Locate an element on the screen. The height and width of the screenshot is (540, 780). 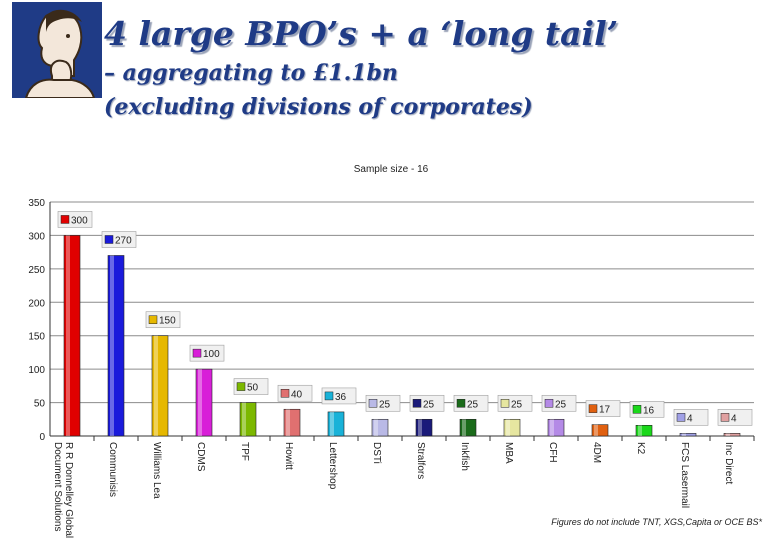
slide-title: 4 large BPO’s + a ‘long tail’ is located at coordinates (361, 33).